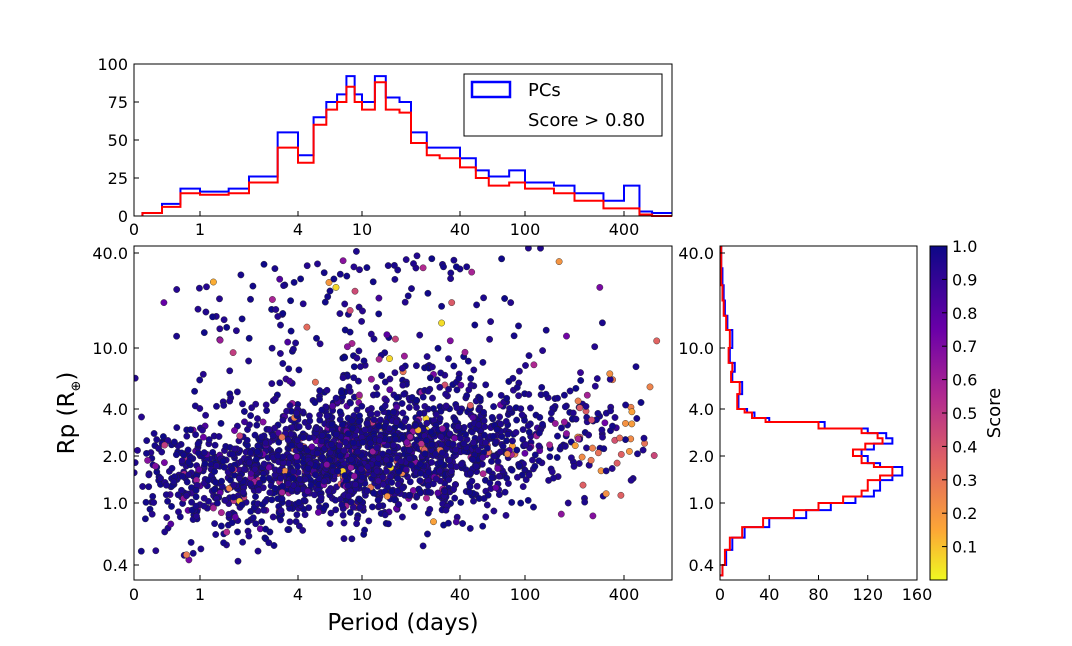 This screenshot has width=1072, height=646. I want to click on top-y-tick-label: 100, so click(112, 64).